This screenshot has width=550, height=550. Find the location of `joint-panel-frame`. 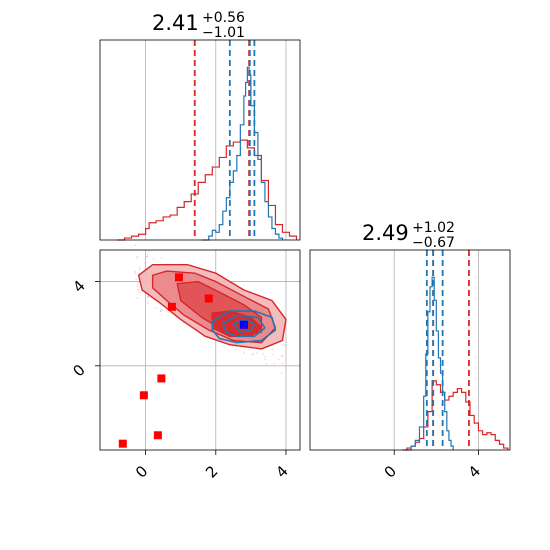

joint-panel-frame is located at coordinates (200, 350).